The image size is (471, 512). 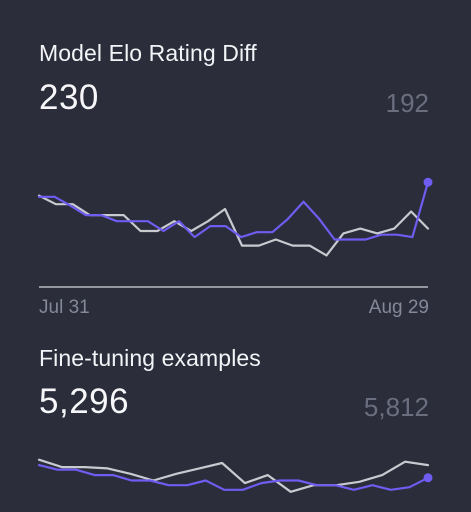 I want to click on x-axis-start-label: Jul 31, so click(x=64, y=307).